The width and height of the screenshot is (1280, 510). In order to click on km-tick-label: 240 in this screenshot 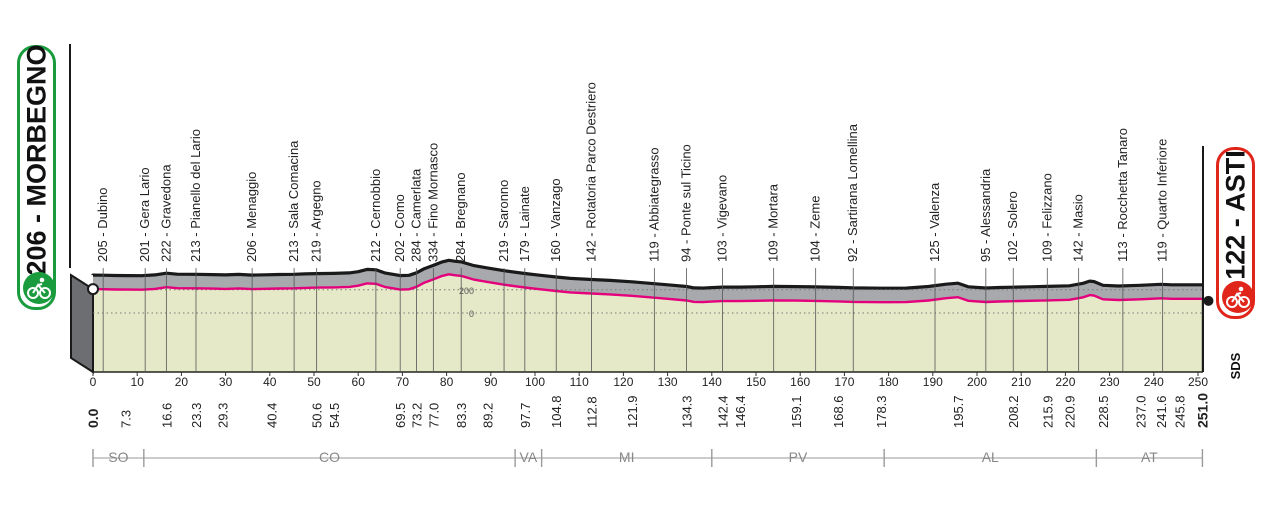, I will do `click(1154, 382)`.